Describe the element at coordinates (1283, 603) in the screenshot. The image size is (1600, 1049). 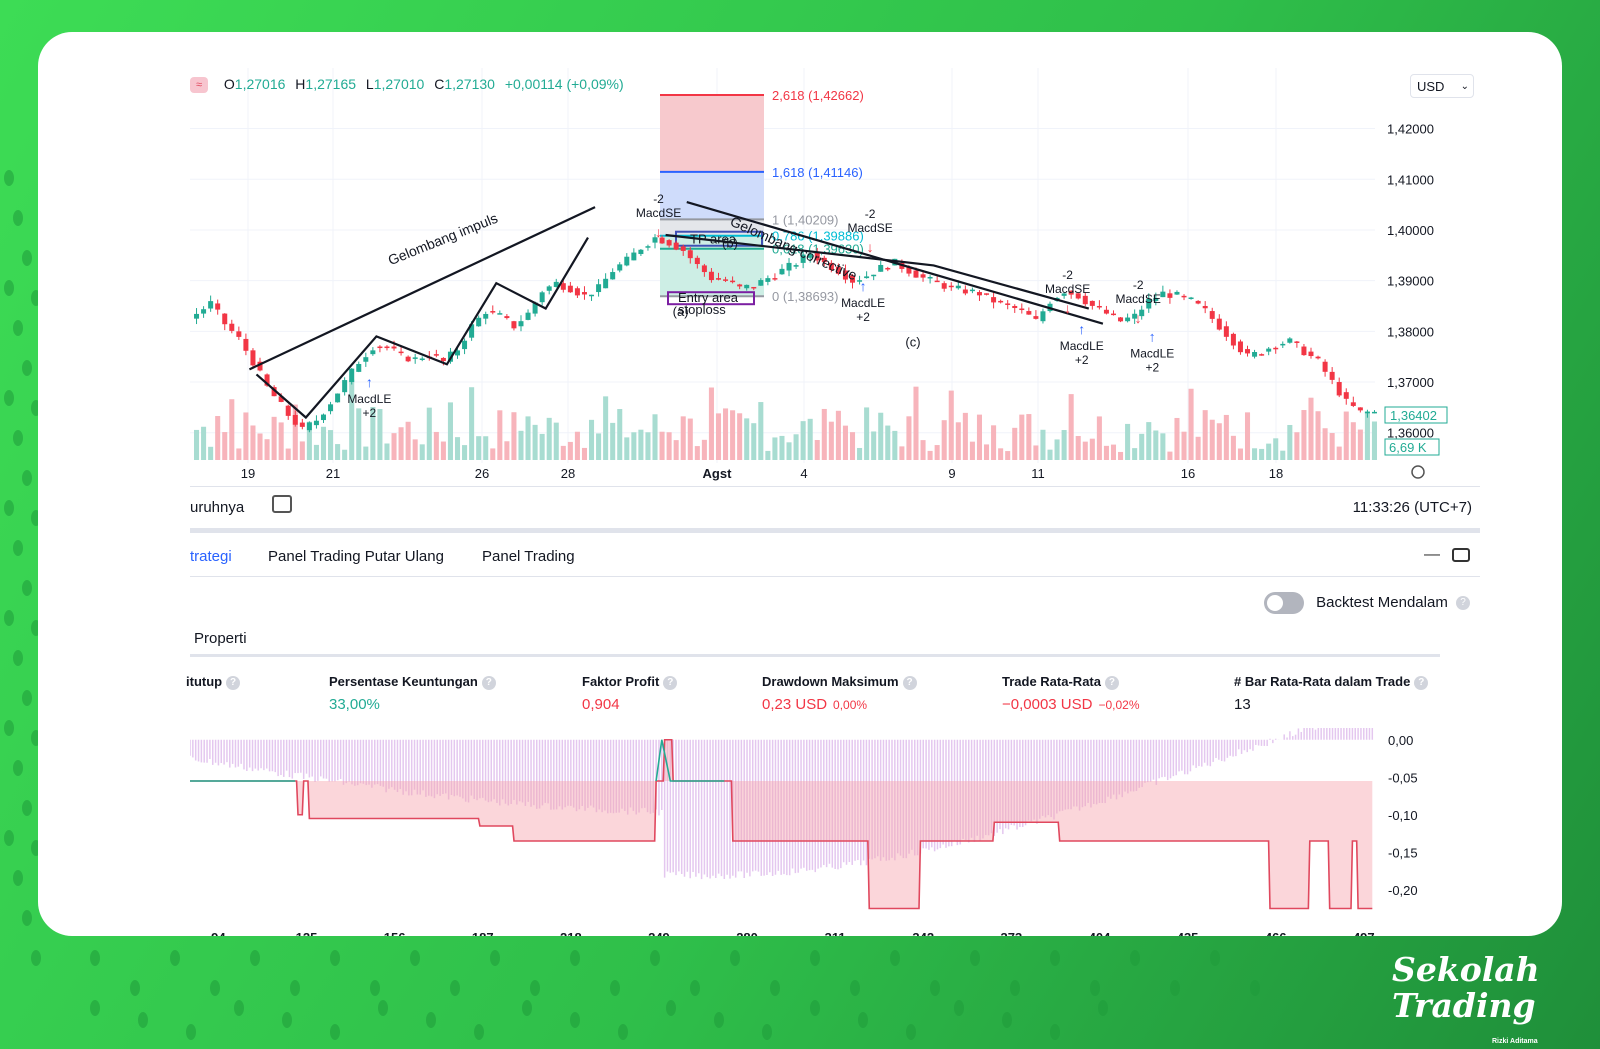
I see `deep-backtest-toggle` at that location.